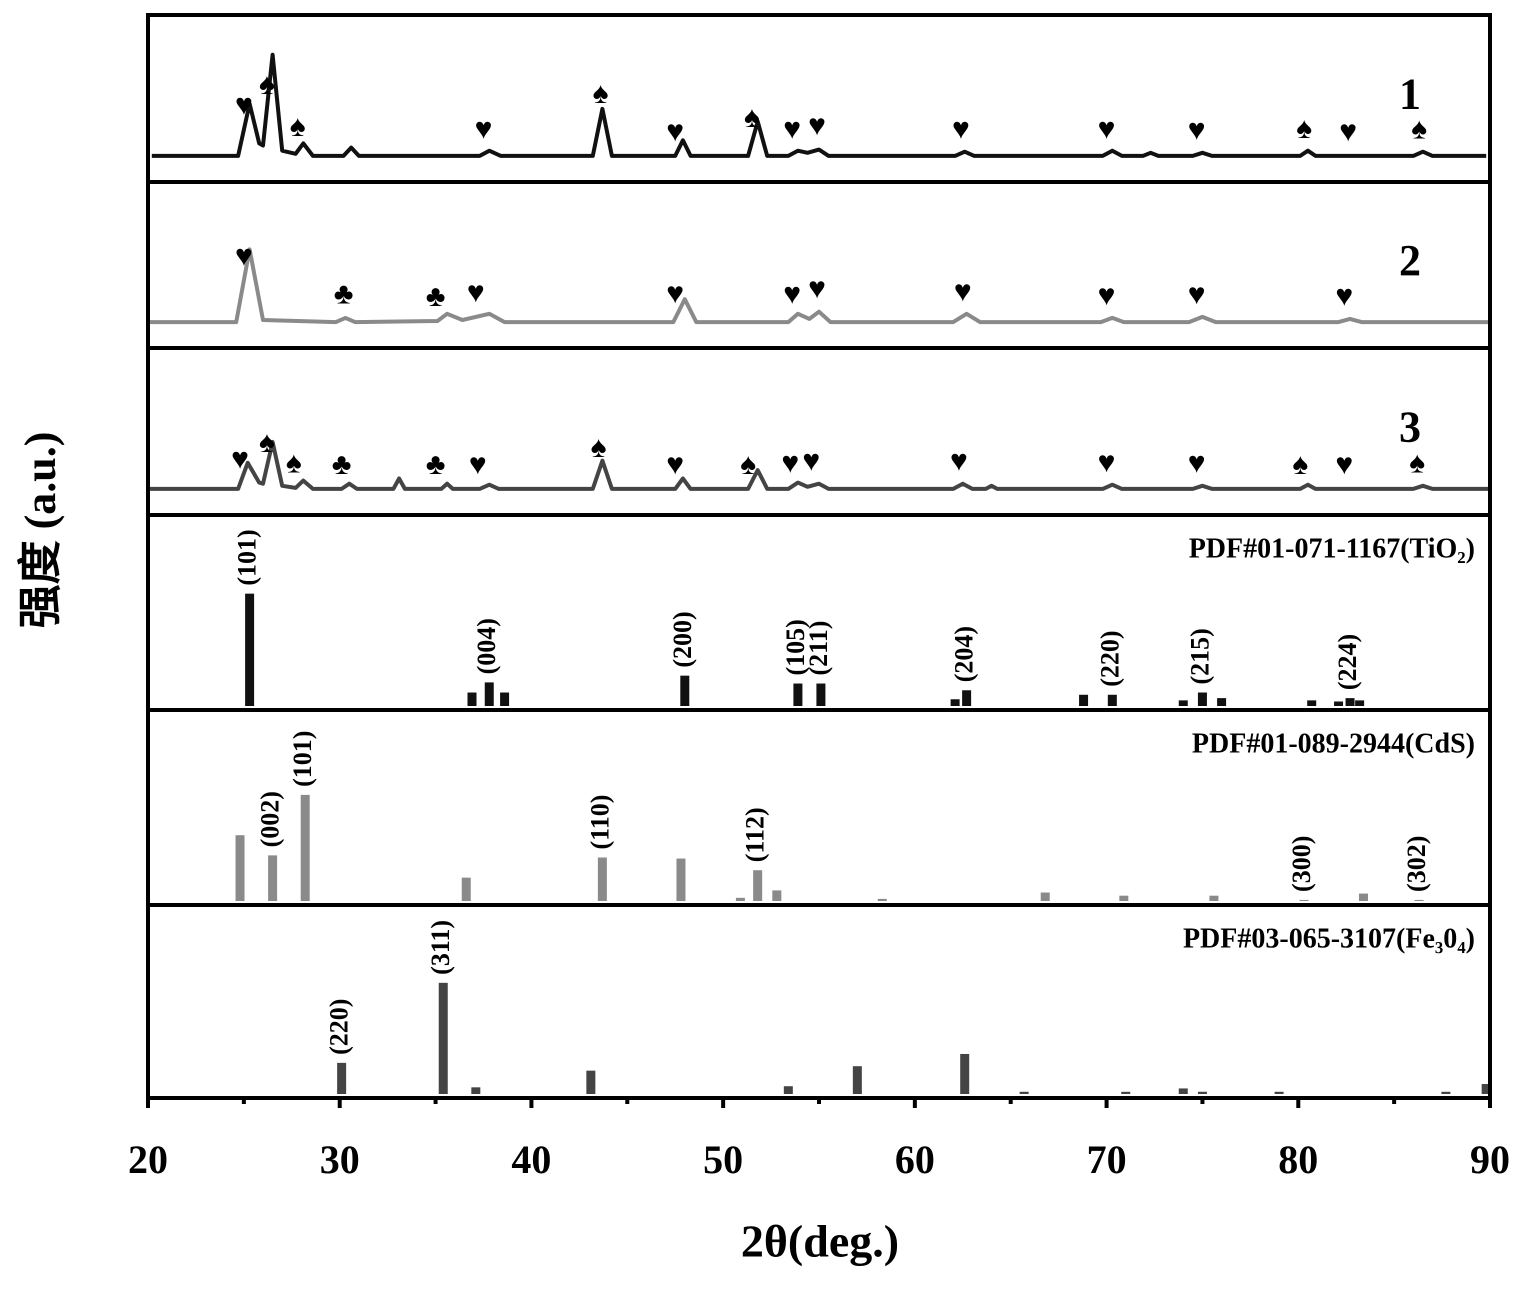  I want to click on x-tick-label: 90, so click(1490, 1159).